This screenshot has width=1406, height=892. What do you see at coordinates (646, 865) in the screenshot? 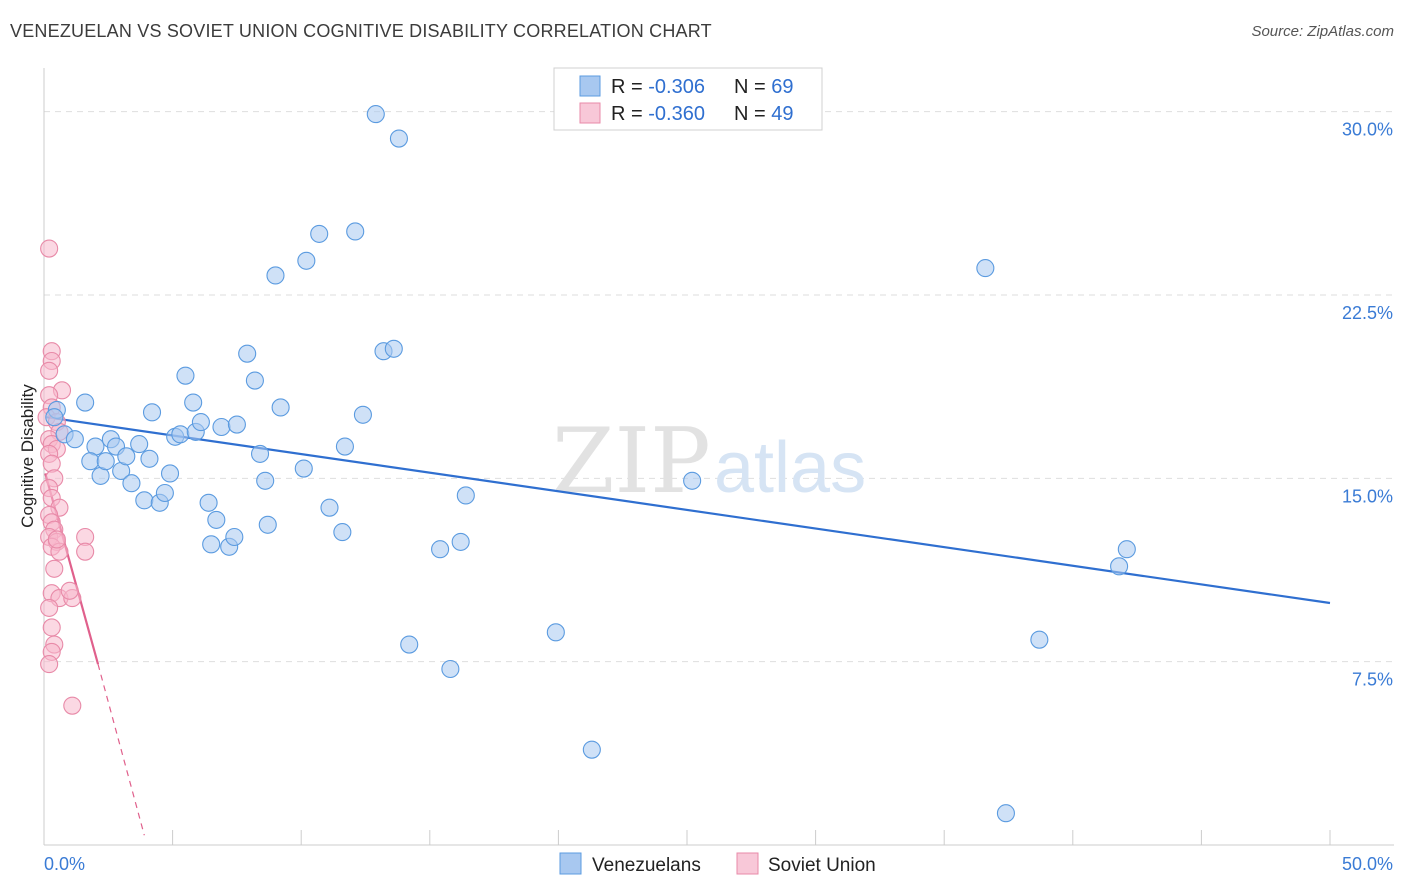
I see `bottom-legend-label-venezuelans: Venezuelans` at bounding box center [646, 865].